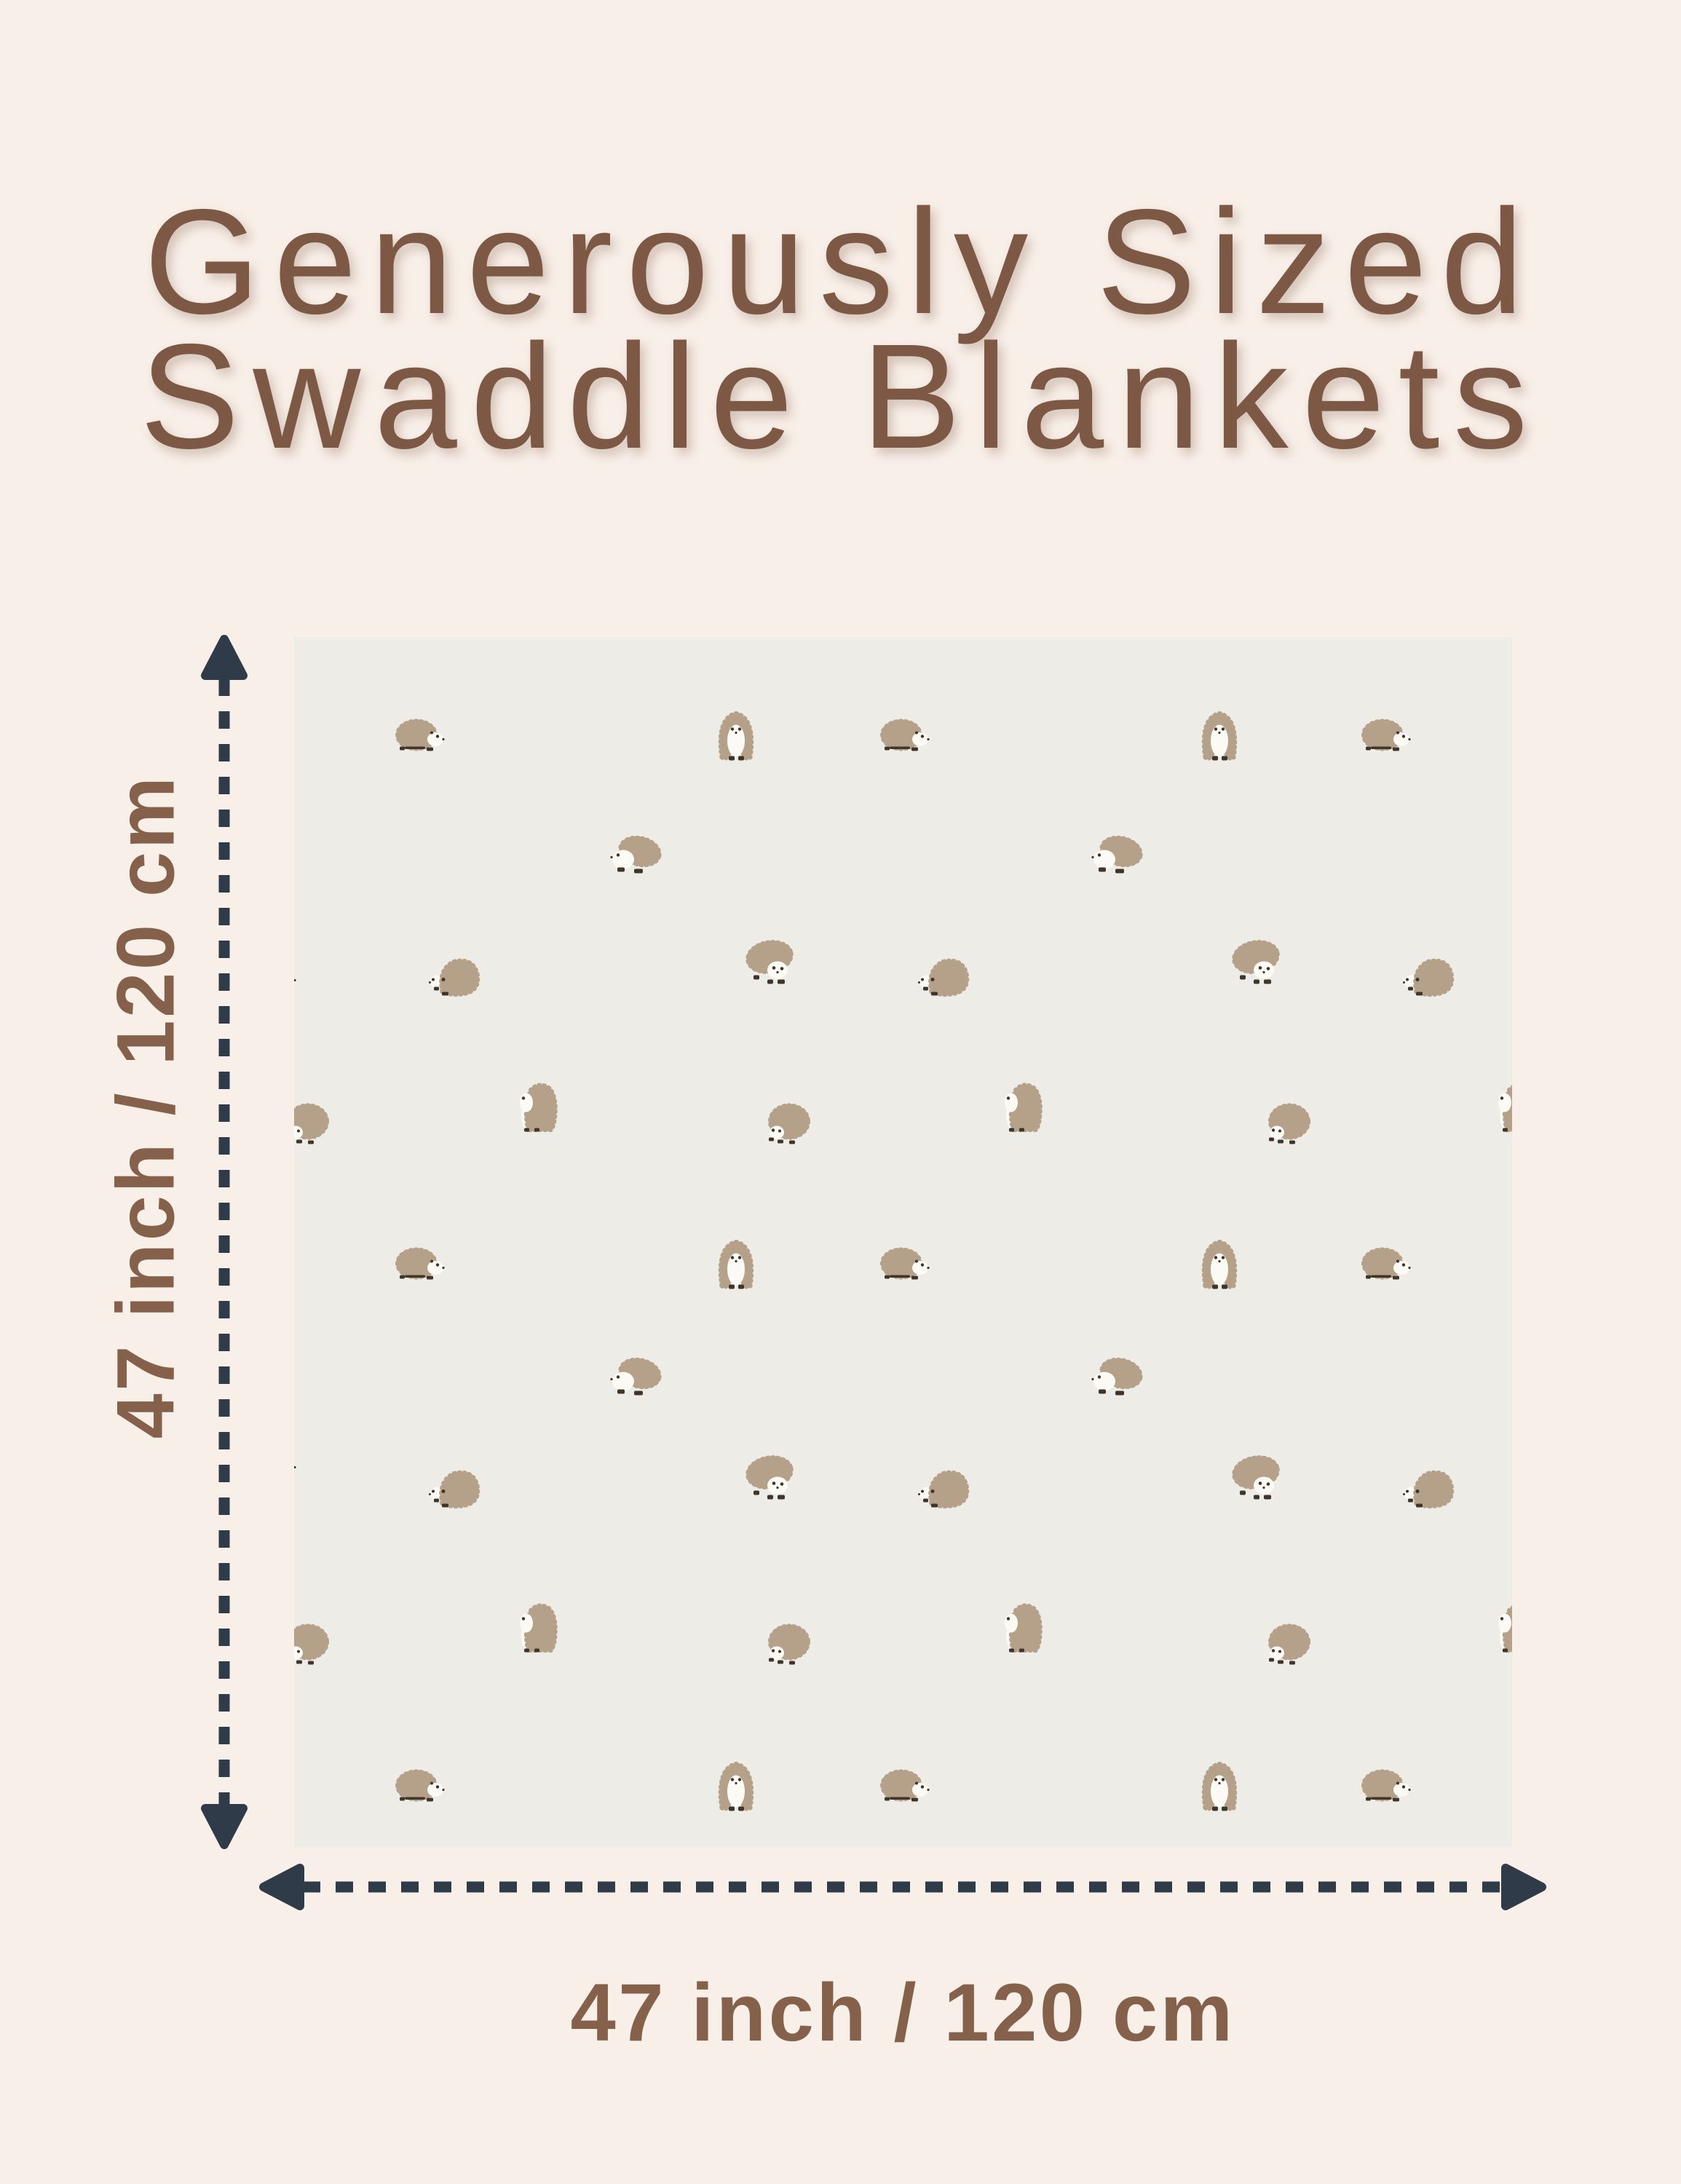 The width and height of the screenshot is (1681, 2184). What do you see at coordinates (281, 1887) in the screenshot?
I see `arrowhead-left-icon` at bounding box center [281, 1887].